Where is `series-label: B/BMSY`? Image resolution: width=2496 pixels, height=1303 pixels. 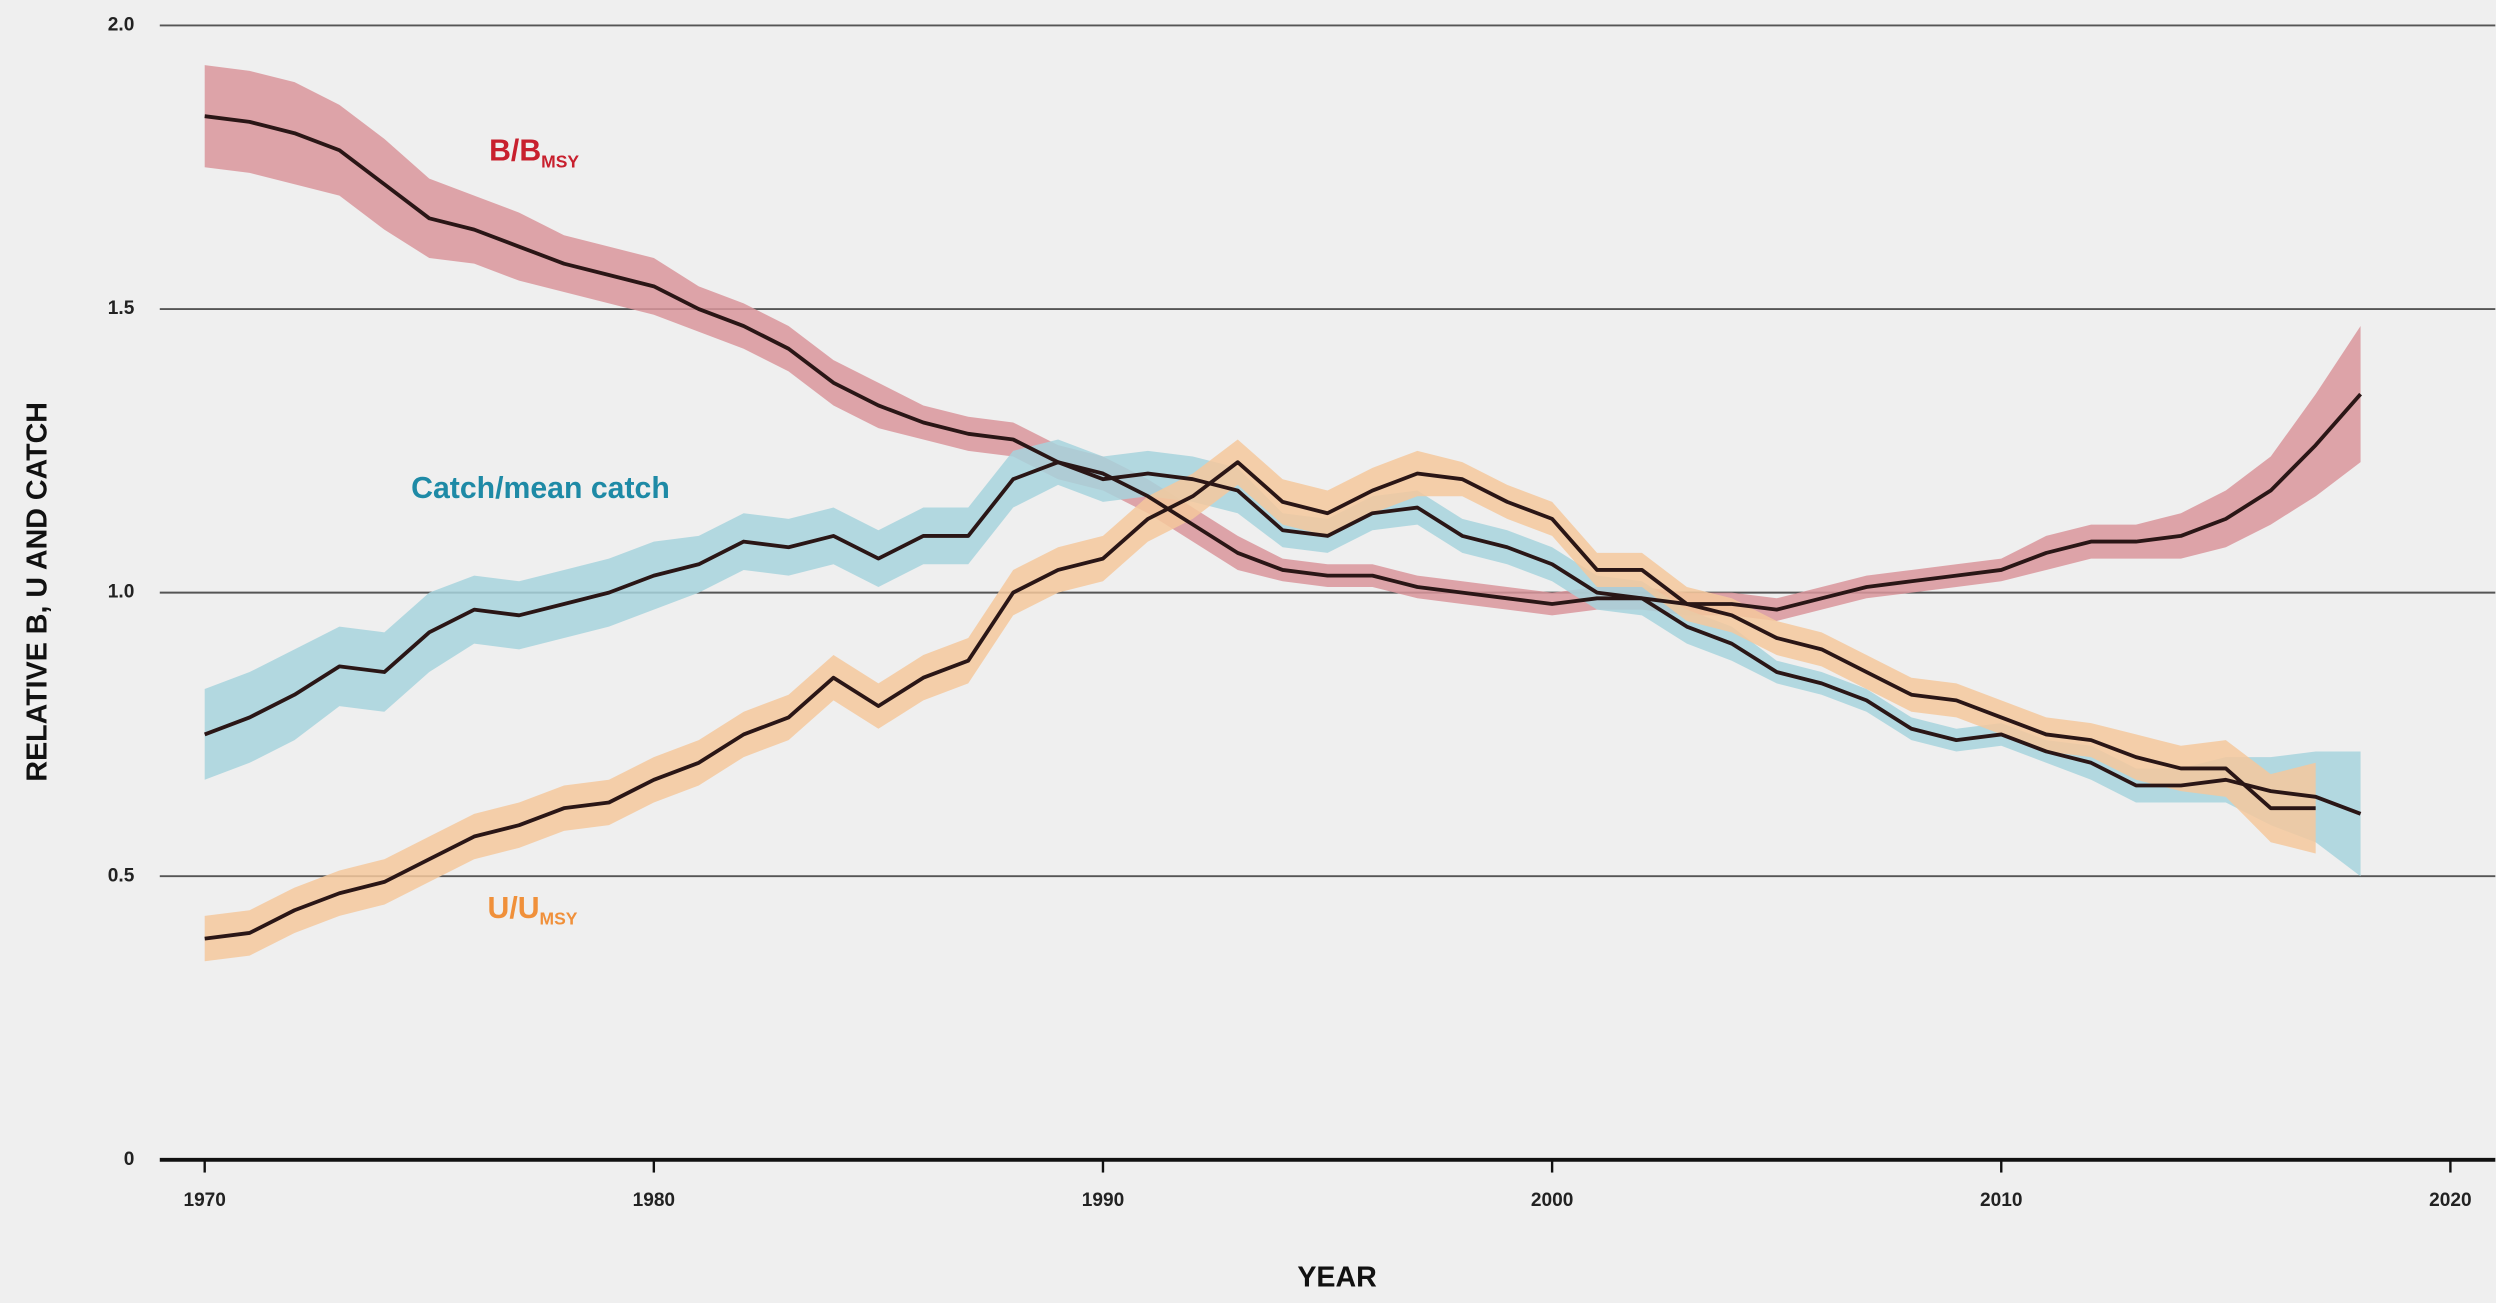
series-label: B/BMSY is located at coordinates (534, 153).